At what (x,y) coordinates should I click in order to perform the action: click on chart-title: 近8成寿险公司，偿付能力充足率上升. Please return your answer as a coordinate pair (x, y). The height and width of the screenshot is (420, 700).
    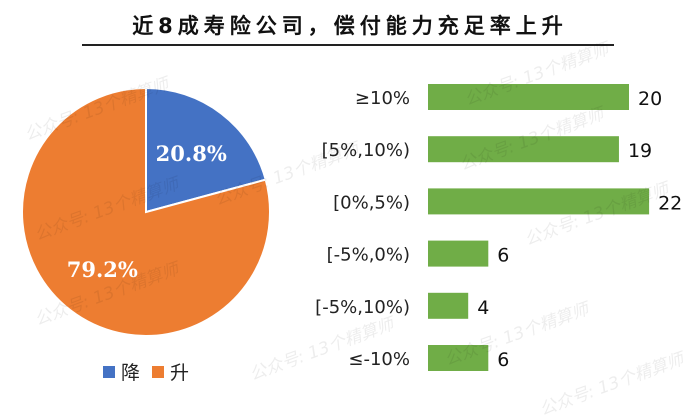
    Looking at the image, I should click on (350, 26).